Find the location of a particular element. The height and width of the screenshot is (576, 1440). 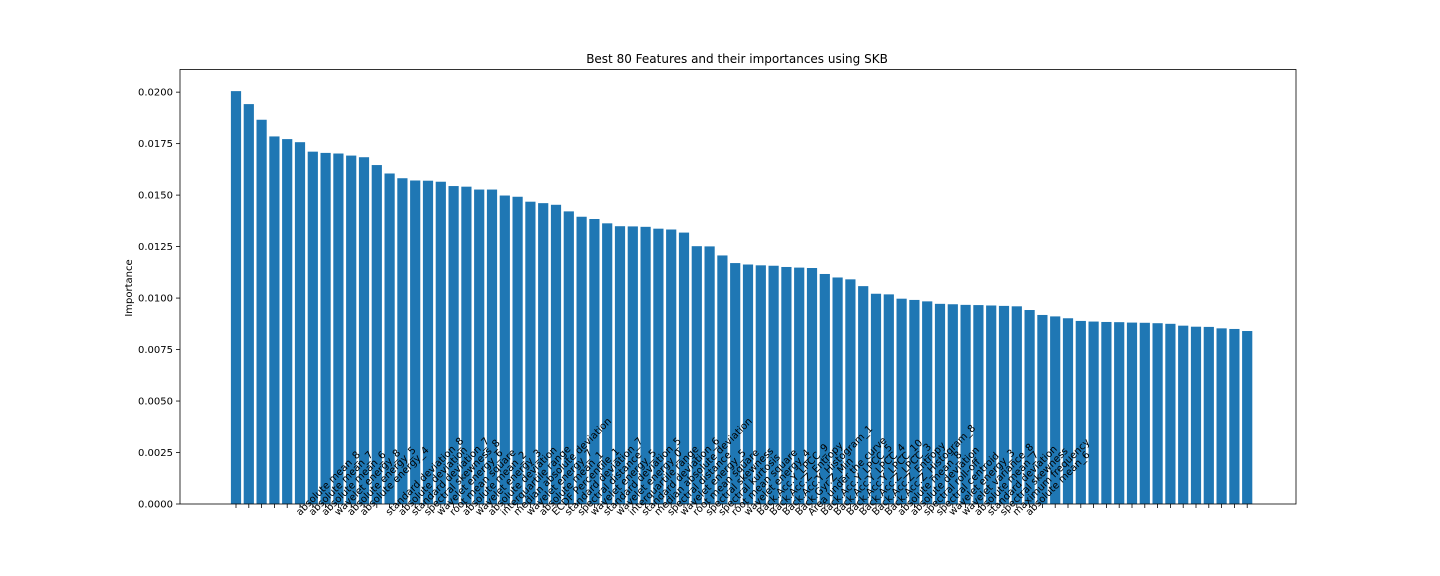

y-tick-label: 0.0075 is located at coordinates (155, 350).